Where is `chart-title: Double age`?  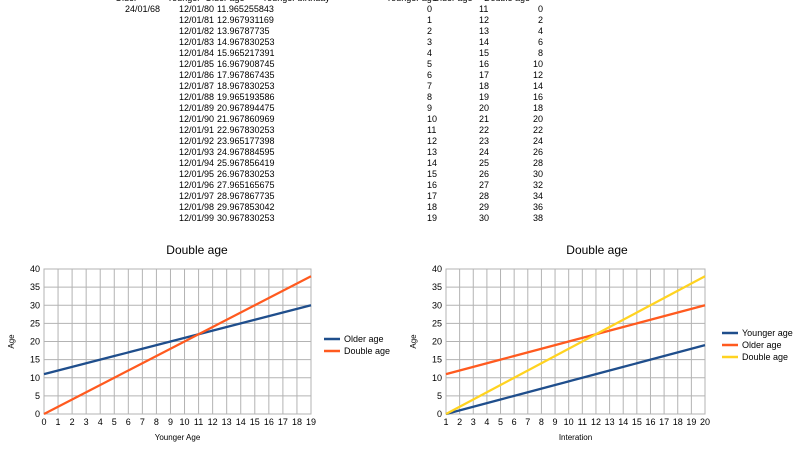 chart-title: Double age is located at coordinates (597, 250).